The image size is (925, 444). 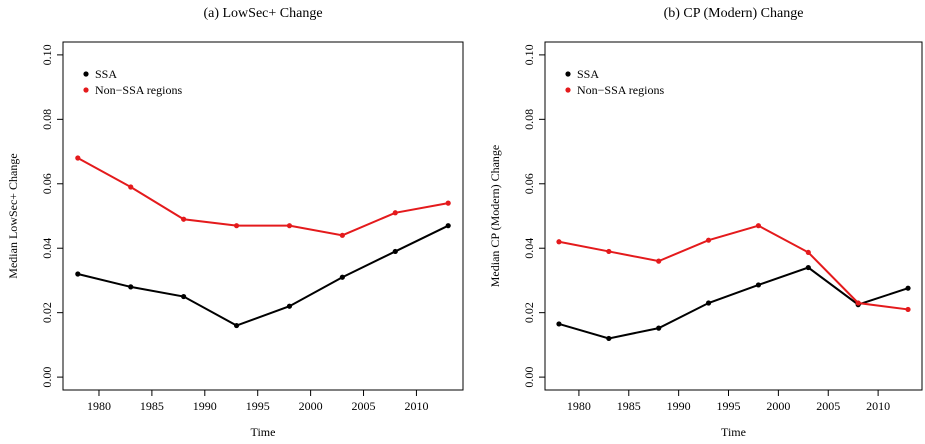 I want to click on y-axis-label: Median LowSec+ Change, so click(x=13, y=215).